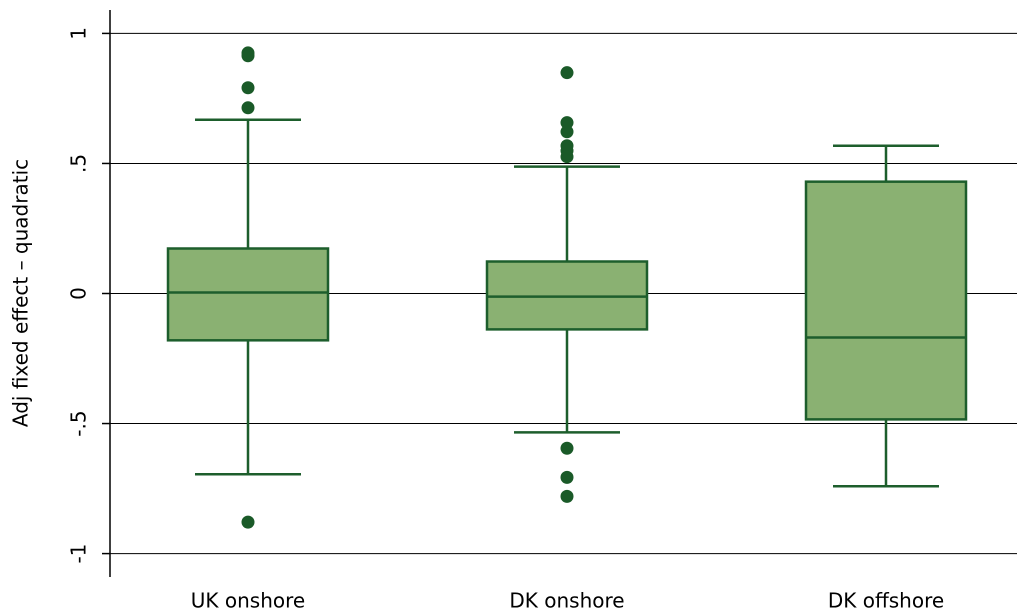 This screenshot has width=1017, height=615. Describe the element at coordinates (566, 601) in the screenshot. I see `x-tick-label: DK onshore` at that location.